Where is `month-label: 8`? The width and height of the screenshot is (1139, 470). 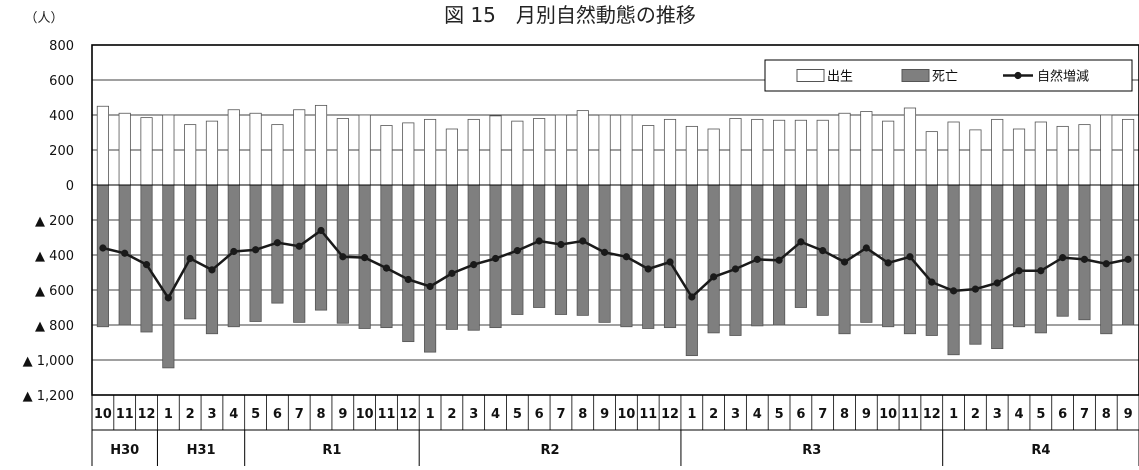 month-label: 8 is located at coordinates (844, 414).